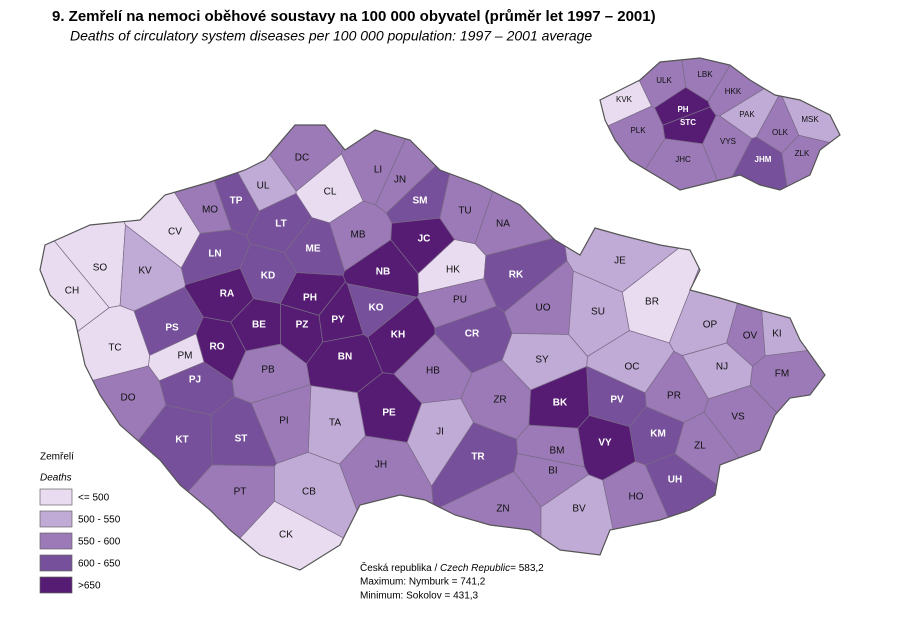 The image size is (902, 637). Describe the element at coordinates (210, 210) in the screenshot. I see `area-code: MO` at that location.